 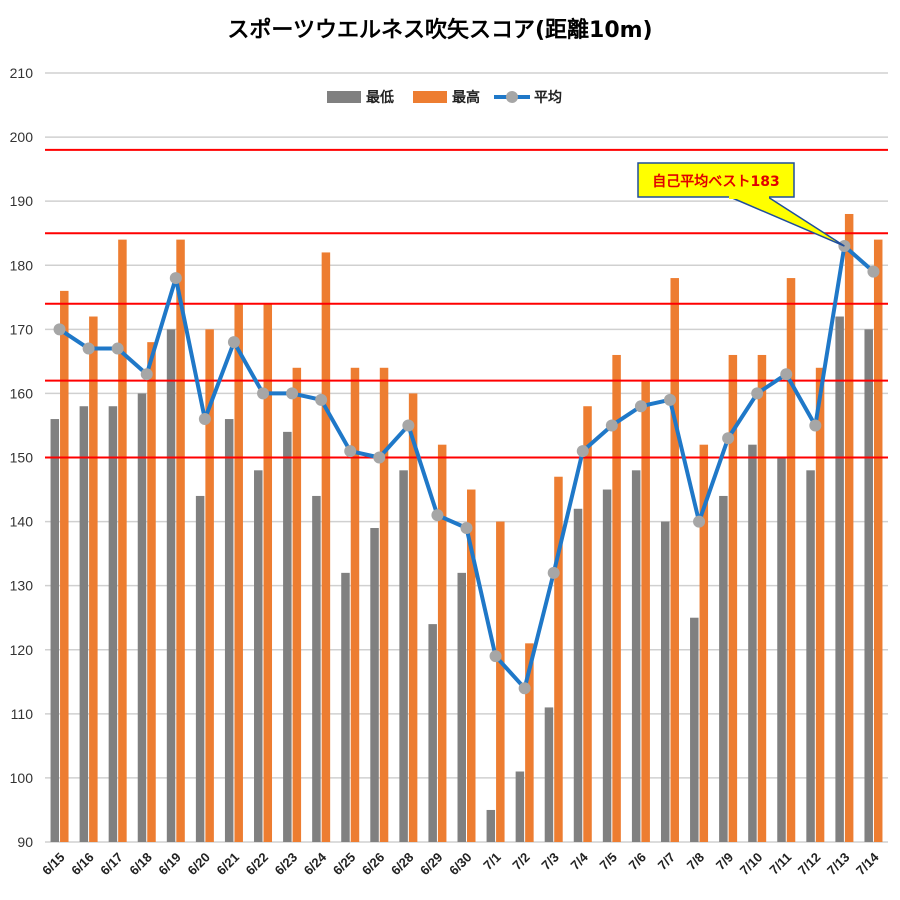 What do you see at coordinates (53, 864) in the screenshot?
I see `x-tick-label: 6/15` at bounding box center [53, 864].